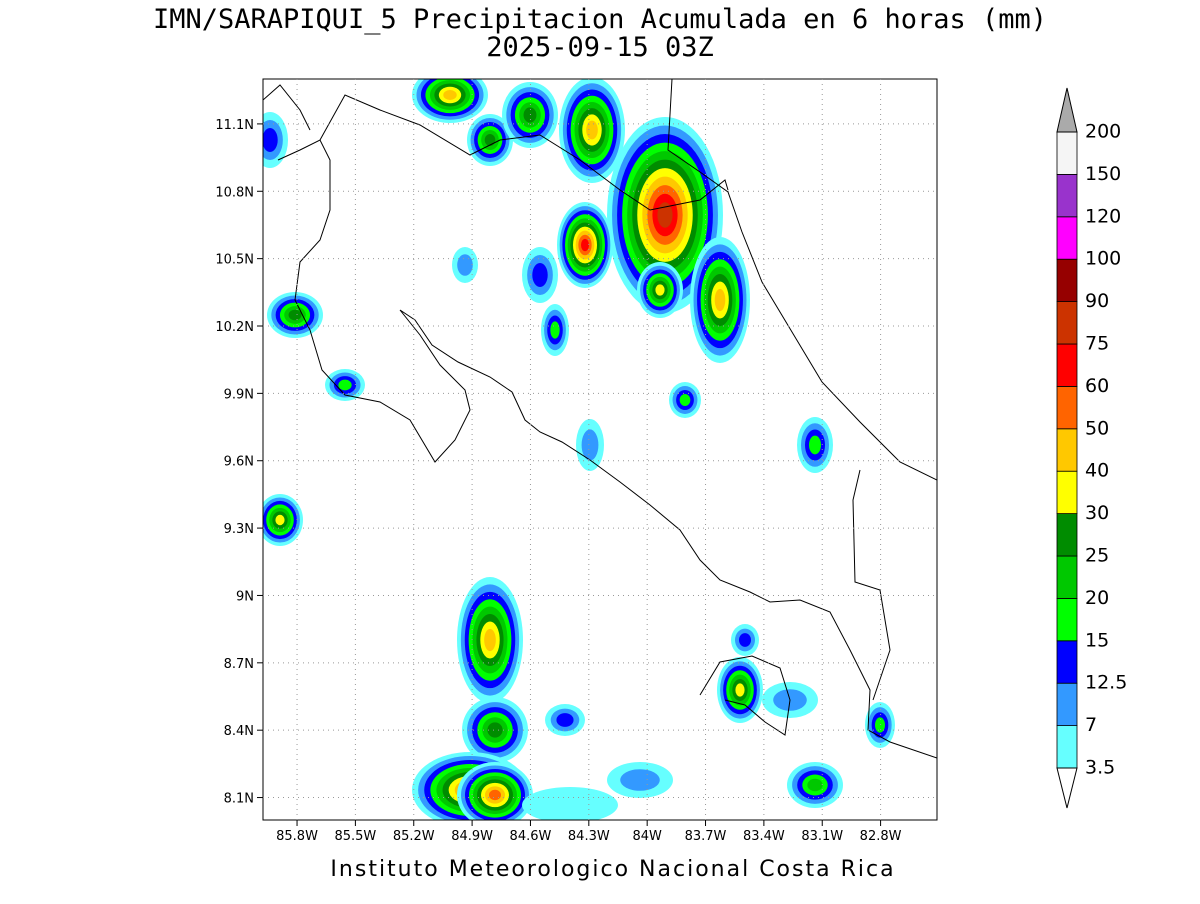  Describe the element at coordinates (239, 731) in the screenshot. I see `y-tick-label: 8.4N` at that location.